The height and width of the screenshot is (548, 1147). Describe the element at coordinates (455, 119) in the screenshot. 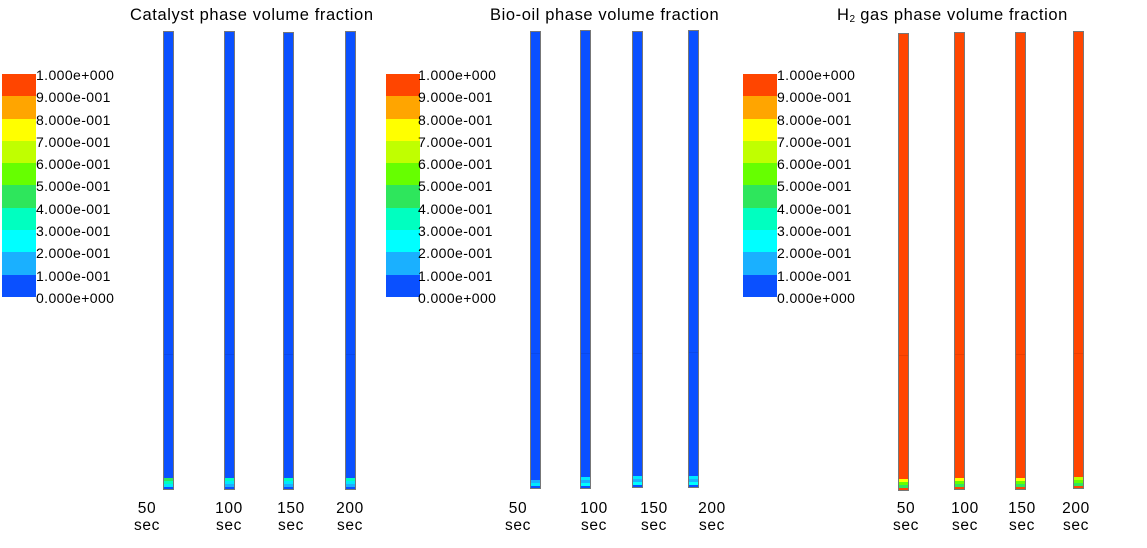

I see `legend-label: 8.000e-001` at that location.